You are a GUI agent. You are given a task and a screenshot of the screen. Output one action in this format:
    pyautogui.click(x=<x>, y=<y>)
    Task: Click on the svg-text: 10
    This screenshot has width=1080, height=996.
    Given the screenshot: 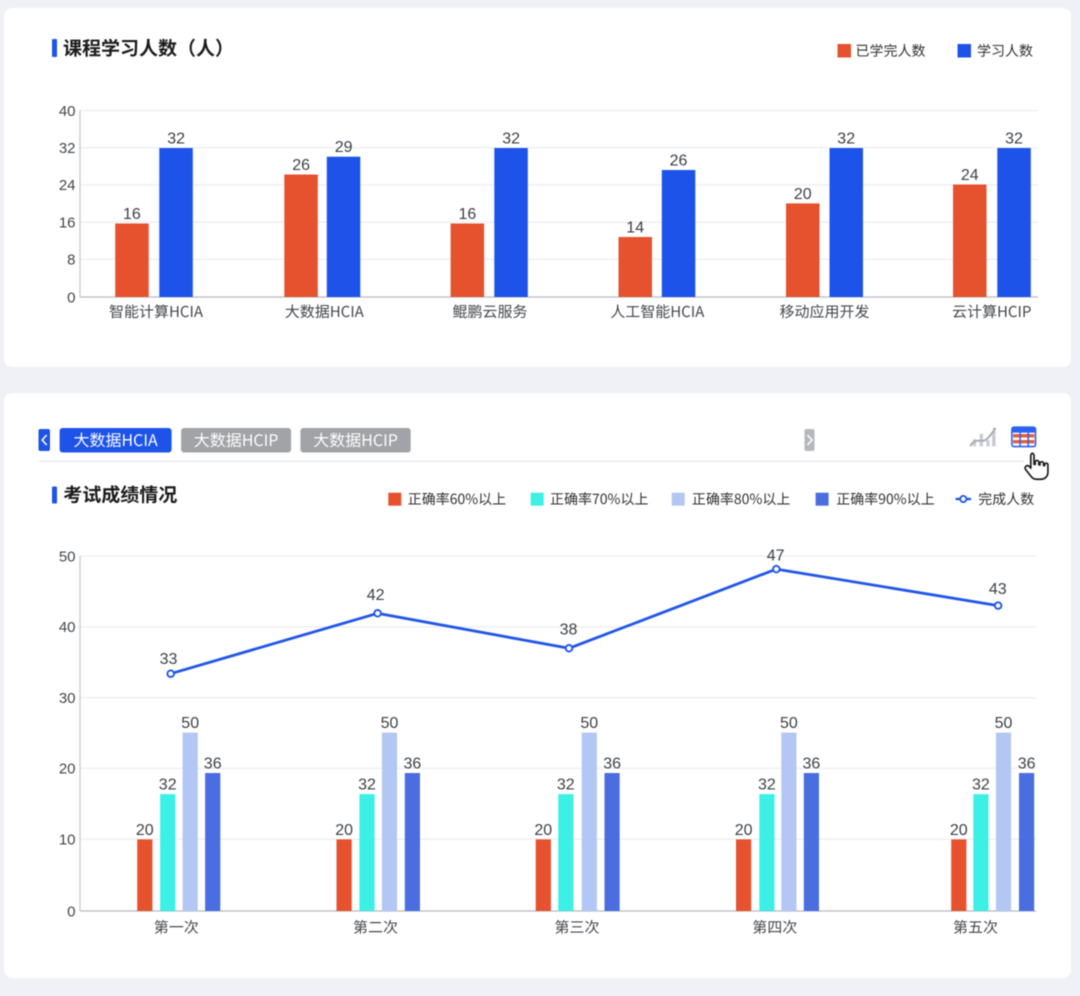 What is the action you would take?
    pyautogui.click(x=67, y=840)
    